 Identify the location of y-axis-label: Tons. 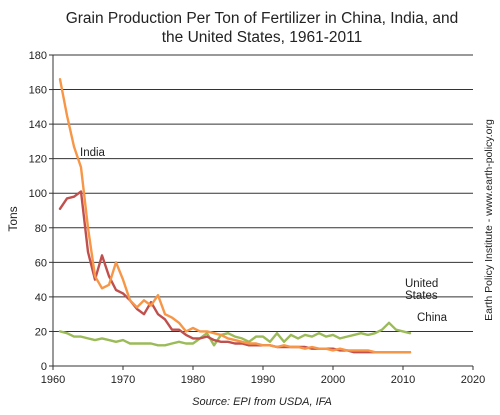
(13, 218).